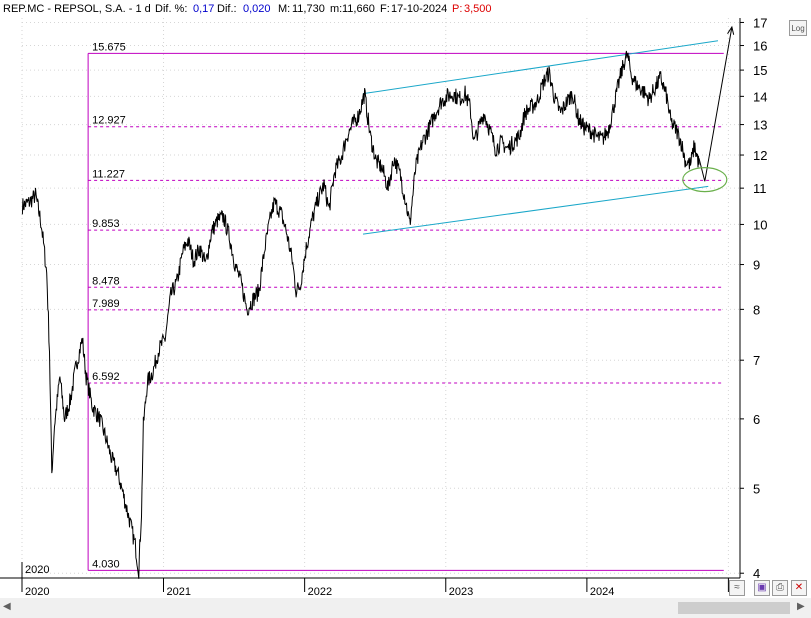 This screenshot has height=618, width=811. Describe the element at coordinates (37, 592) in the screenshot. I see `tick-label-x: 2020` at that location.